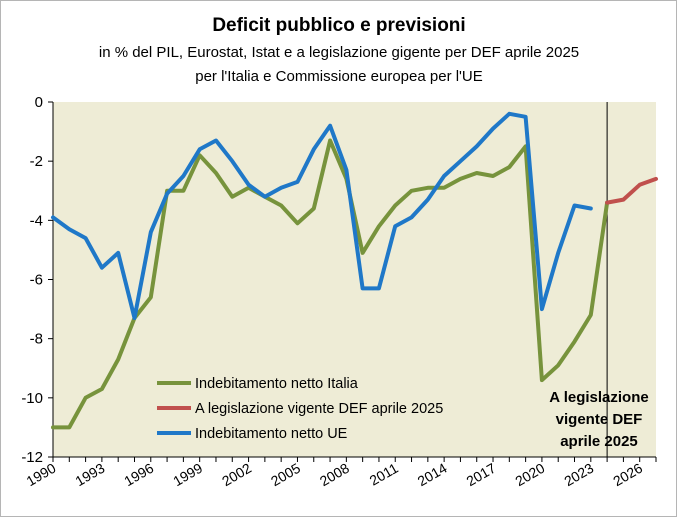 This screenshot has height=517, width=677. What do you see at coordinates (599, 441) in the screenshot?
I see `annotation-line-3: aprile 2025` at bounding box center [599, 441].